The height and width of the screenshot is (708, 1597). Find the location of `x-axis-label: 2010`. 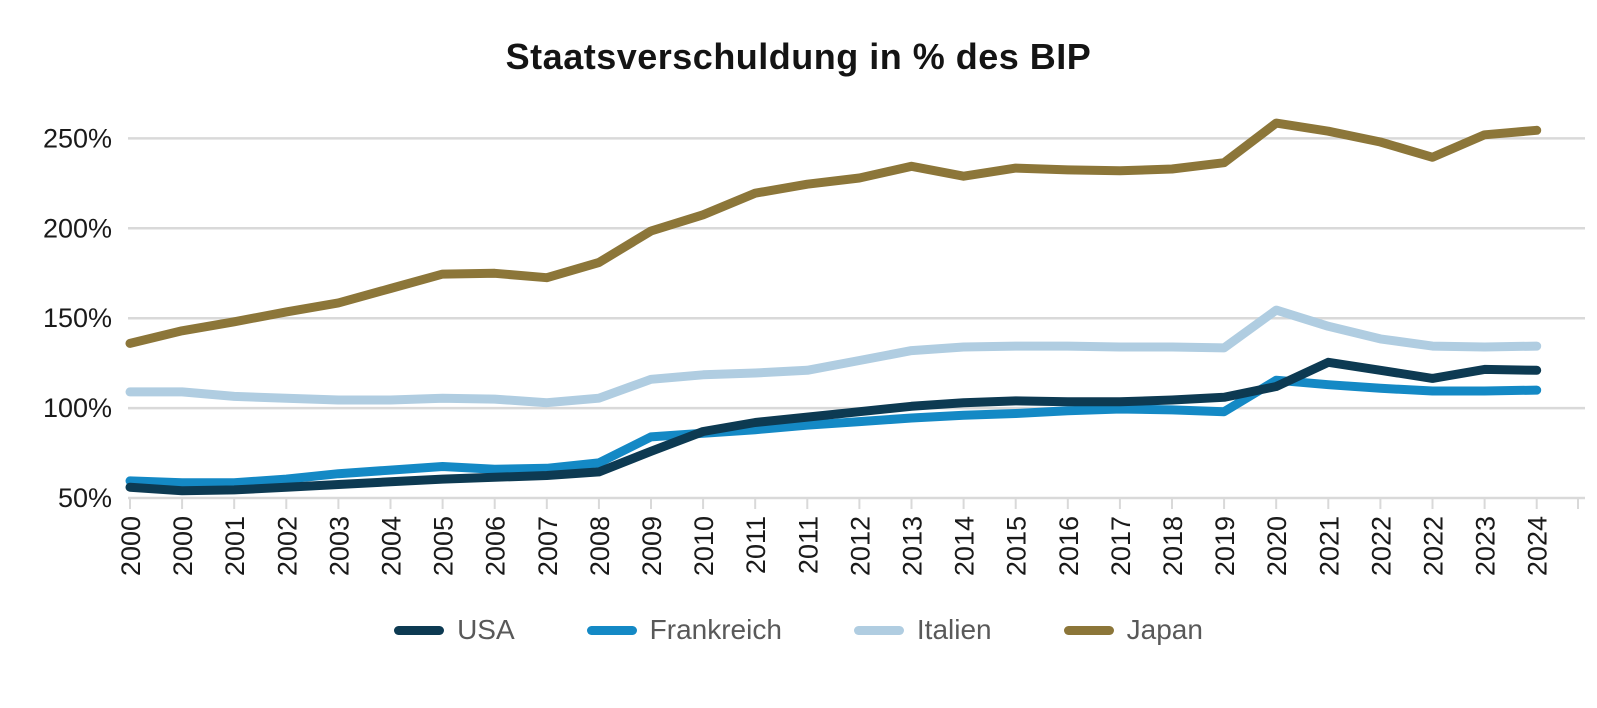

x-axis-label: 2010 is located at coordinates (704, 546).